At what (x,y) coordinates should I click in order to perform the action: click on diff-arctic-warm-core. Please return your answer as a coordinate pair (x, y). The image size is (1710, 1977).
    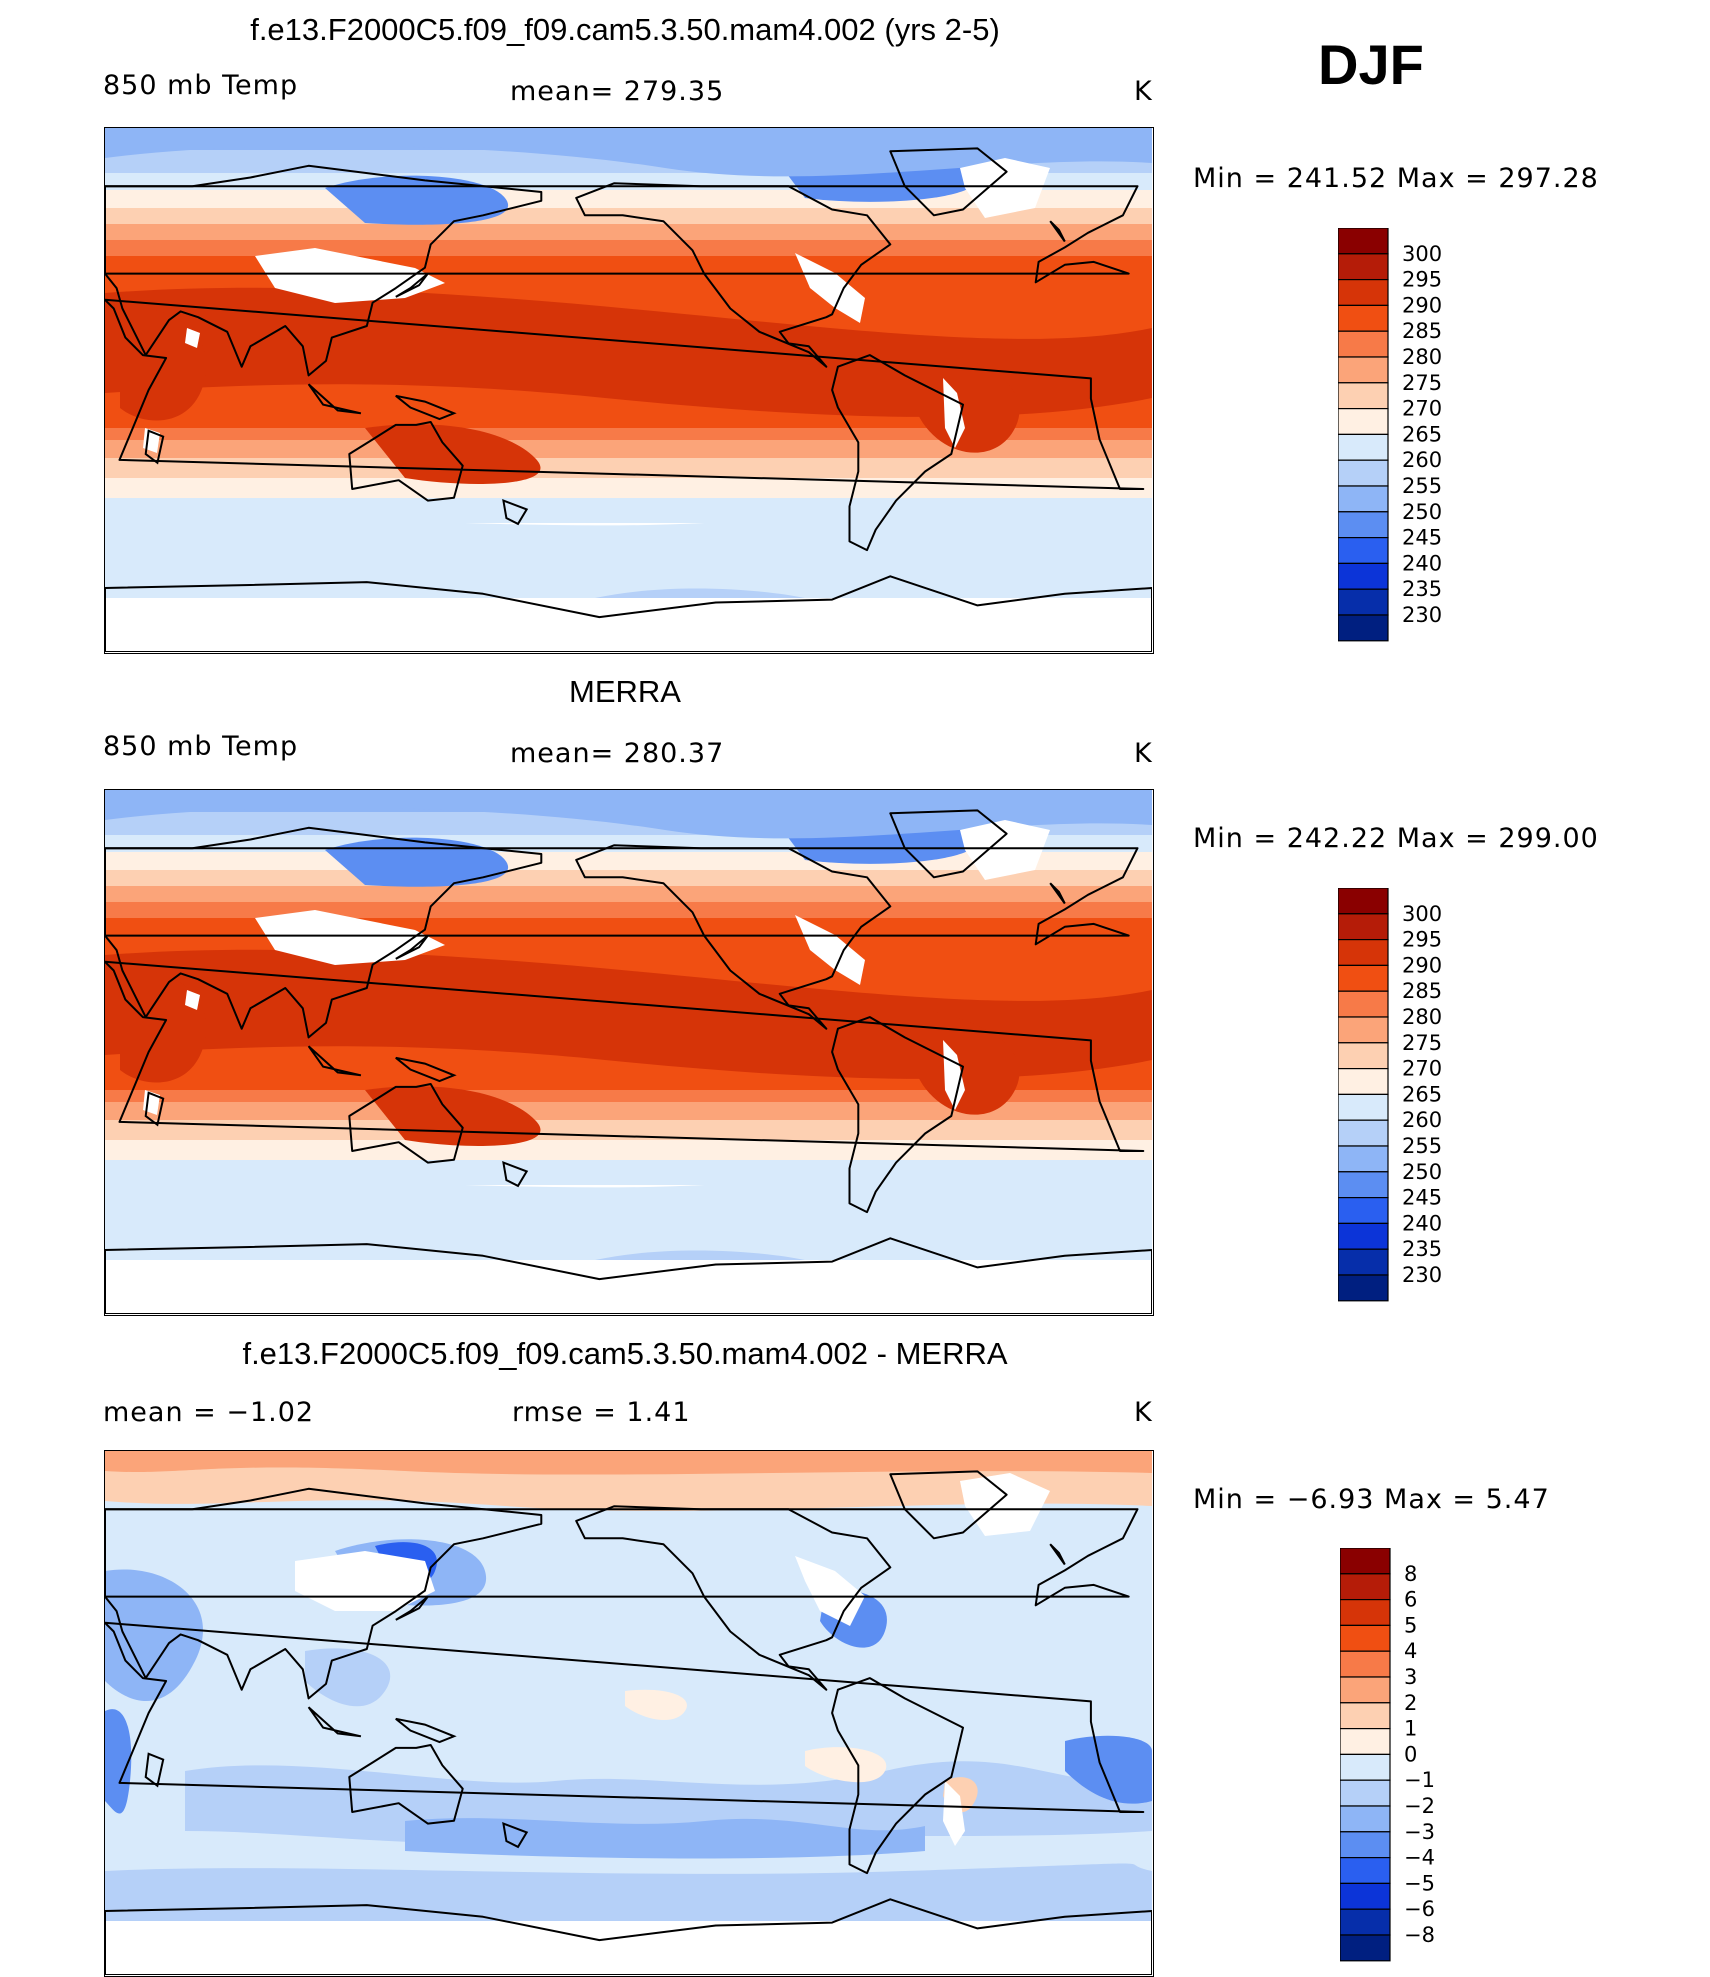
    Looking at the image, I should click on (628, 1463).